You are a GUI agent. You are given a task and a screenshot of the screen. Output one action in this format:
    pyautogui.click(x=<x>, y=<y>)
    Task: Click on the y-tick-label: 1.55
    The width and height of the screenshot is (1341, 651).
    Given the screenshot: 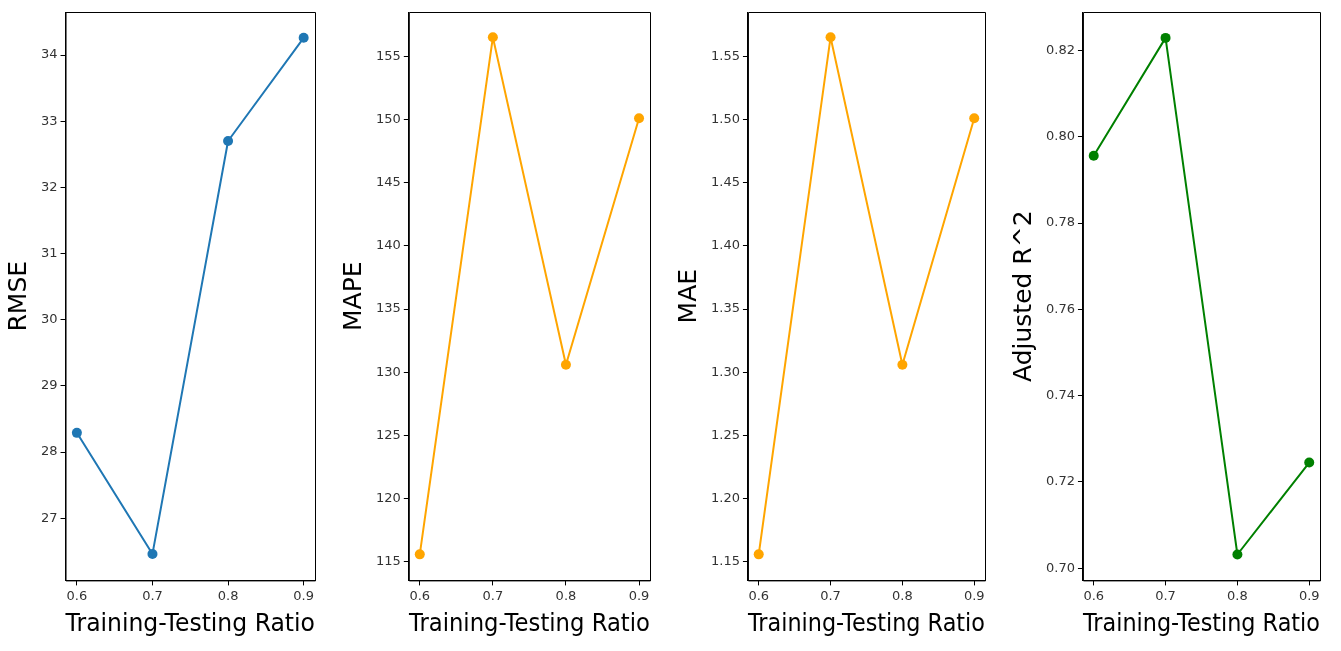 What is the action you would take?
    pyautogui.click(x=725, y=55)
    